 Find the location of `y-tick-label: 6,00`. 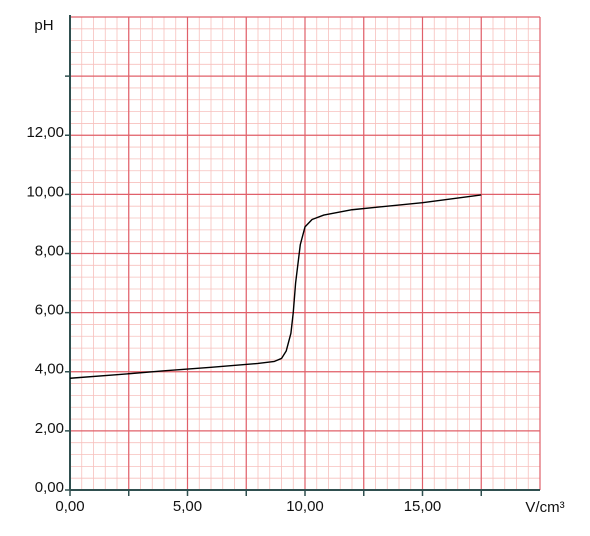

y-tick-label: 6,00 is located at coordinates (49, 310).